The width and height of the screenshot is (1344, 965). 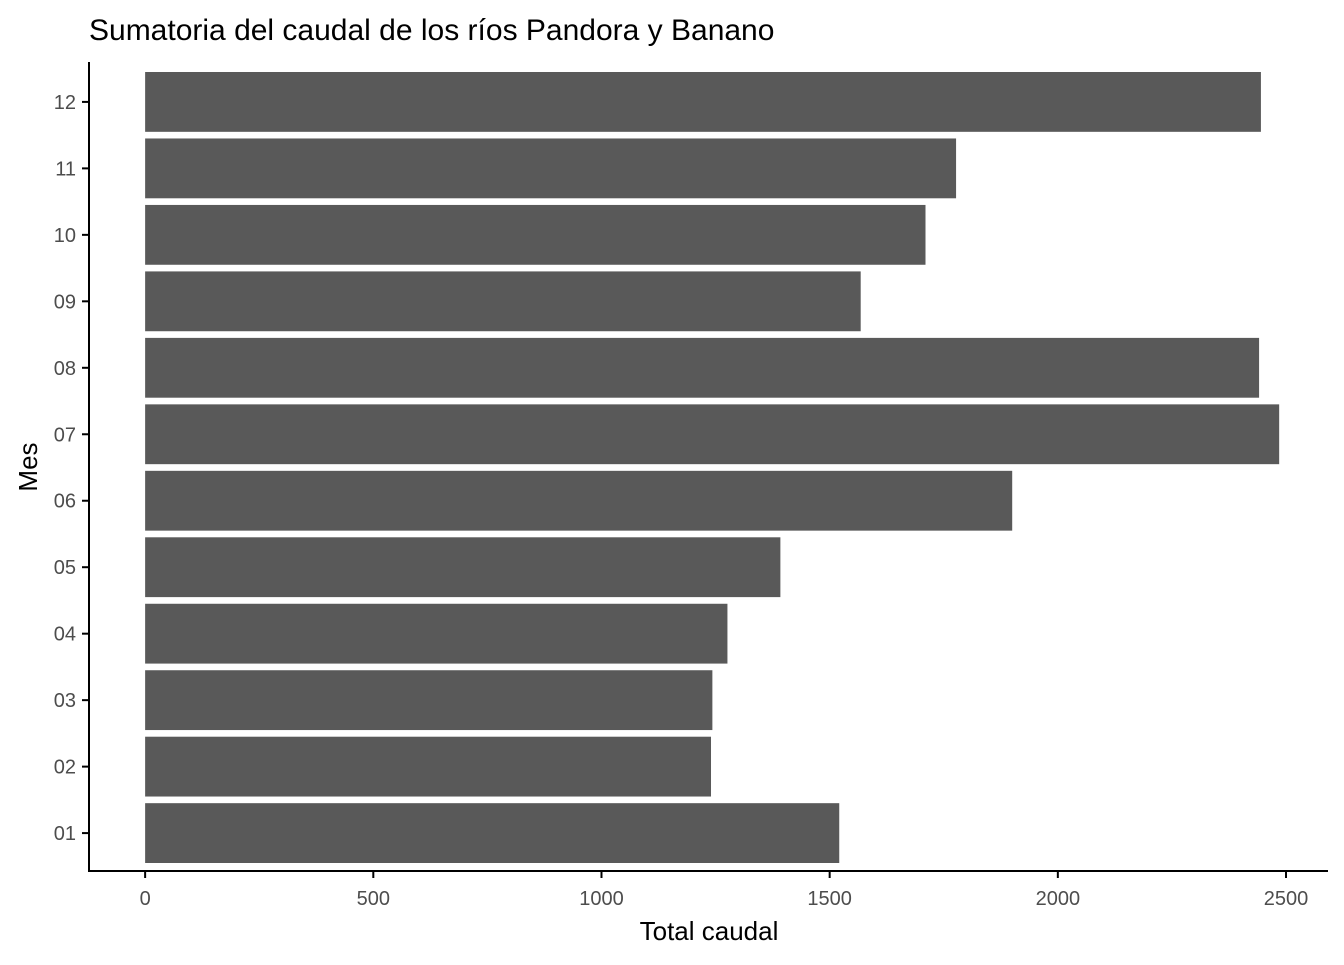 I want to click on y-tick-label-09: 09, so click(x=65, y=302).